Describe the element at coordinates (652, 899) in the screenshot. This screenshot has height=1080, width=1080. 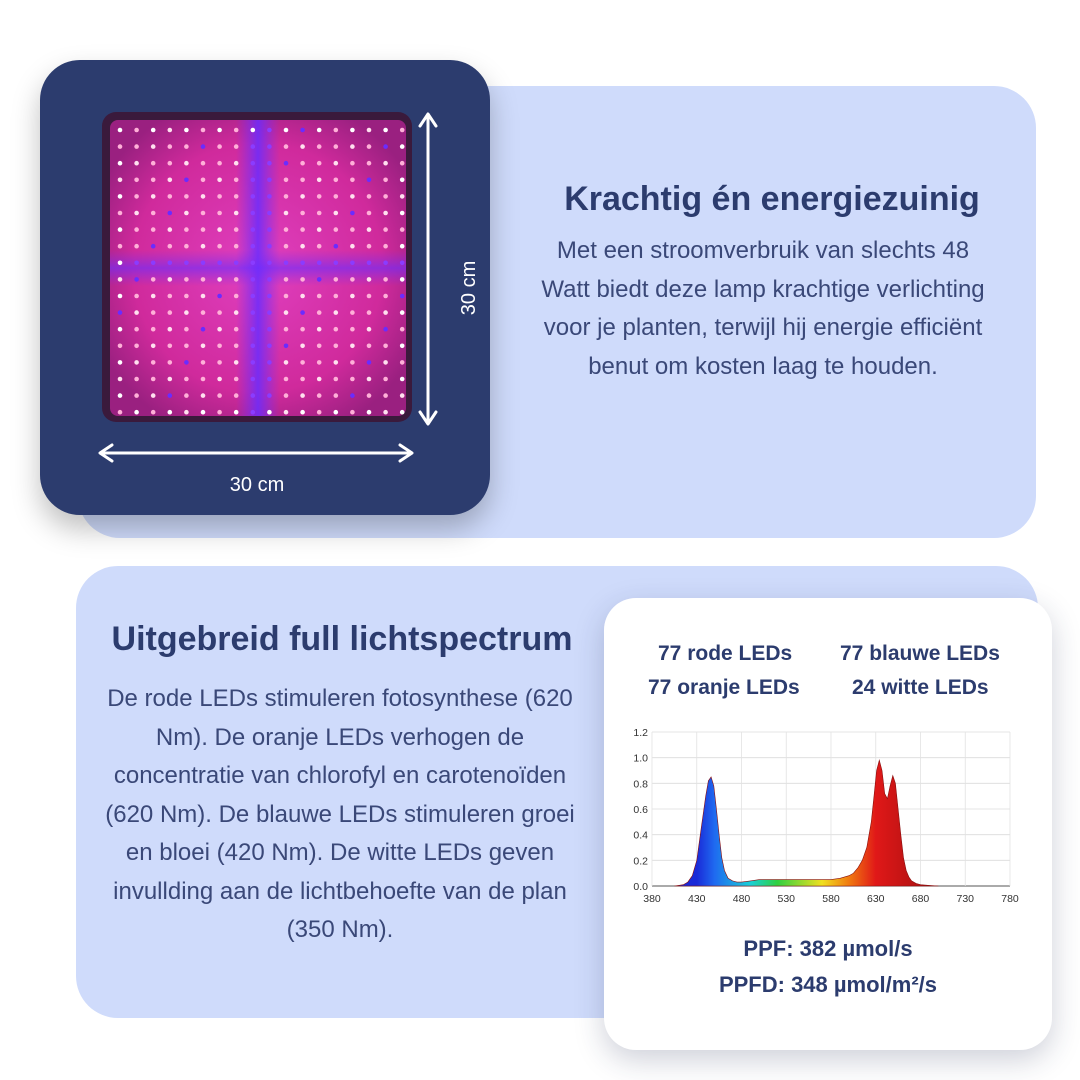
I see `x-tick-label: 380` at that location.